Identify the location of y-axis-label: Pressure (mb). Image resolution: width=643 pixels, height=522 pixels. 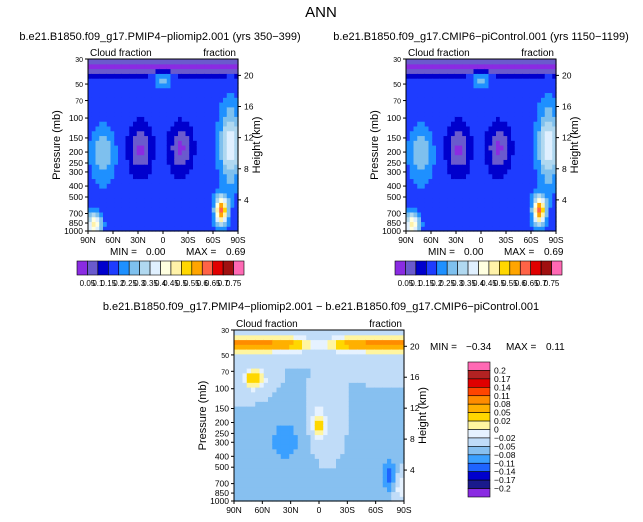
(203, 416).